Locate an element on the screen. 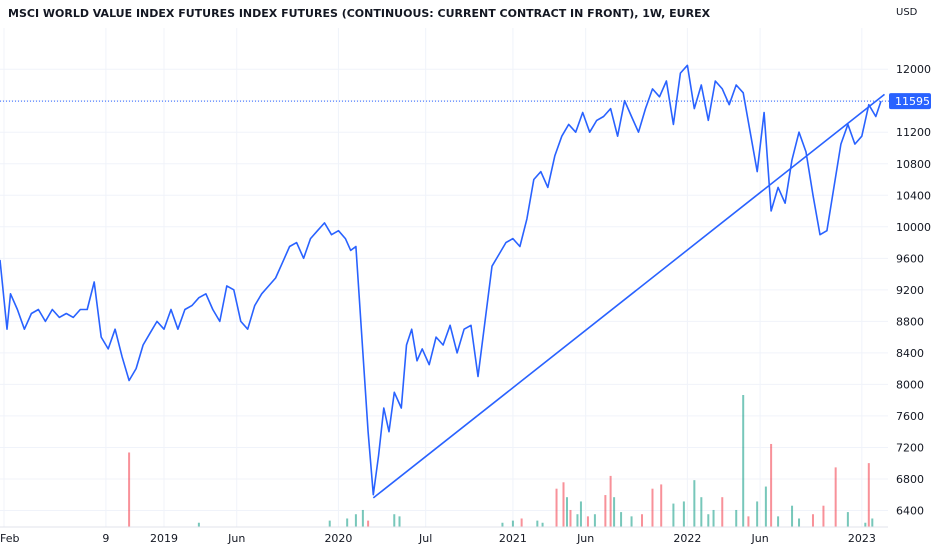 This screenshot has height=550, width=932. y-tick-label: 10000 is located at coordinates (913, 227).